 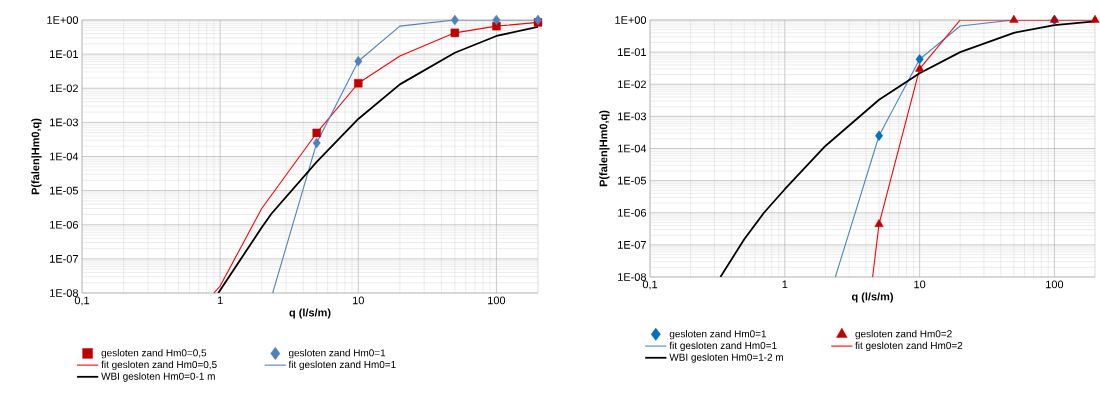 I want to click on legend-label: WBI gesloten Hm0=0-1 m, so click(x=158, y=377).